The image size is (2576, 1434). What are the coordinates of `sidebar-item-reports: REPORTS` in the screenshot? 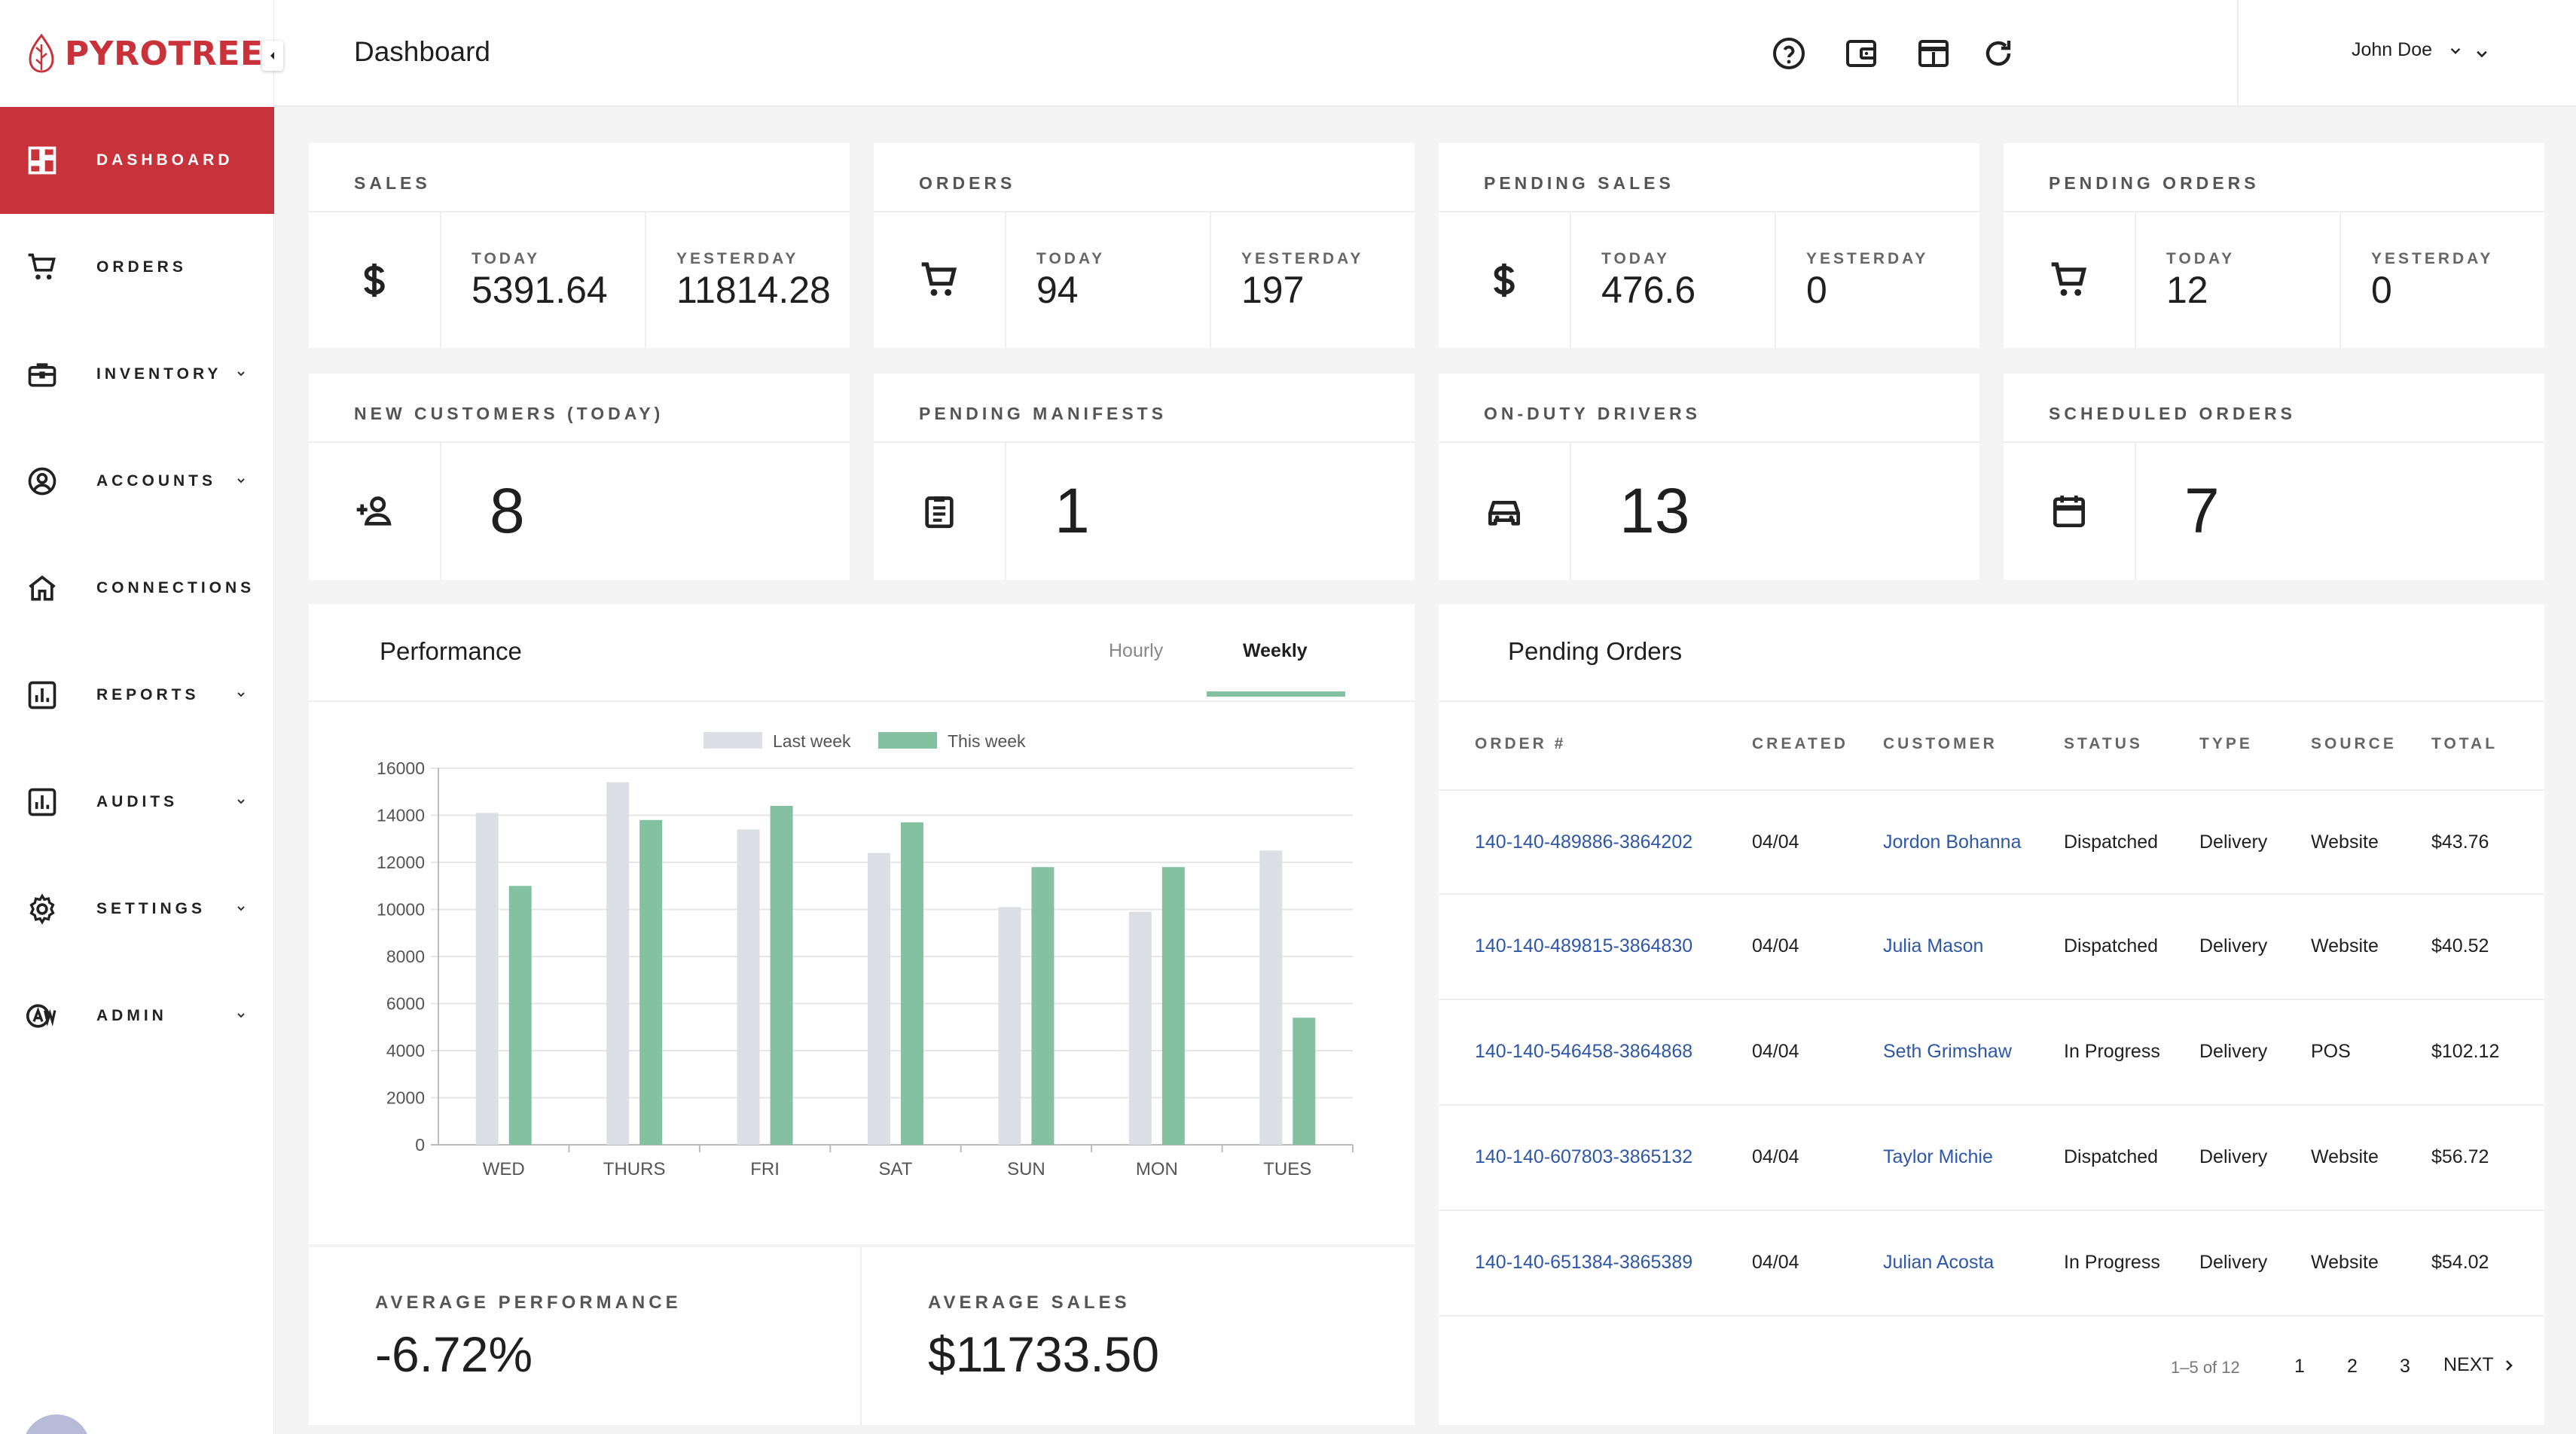 It's located at (137, 695).